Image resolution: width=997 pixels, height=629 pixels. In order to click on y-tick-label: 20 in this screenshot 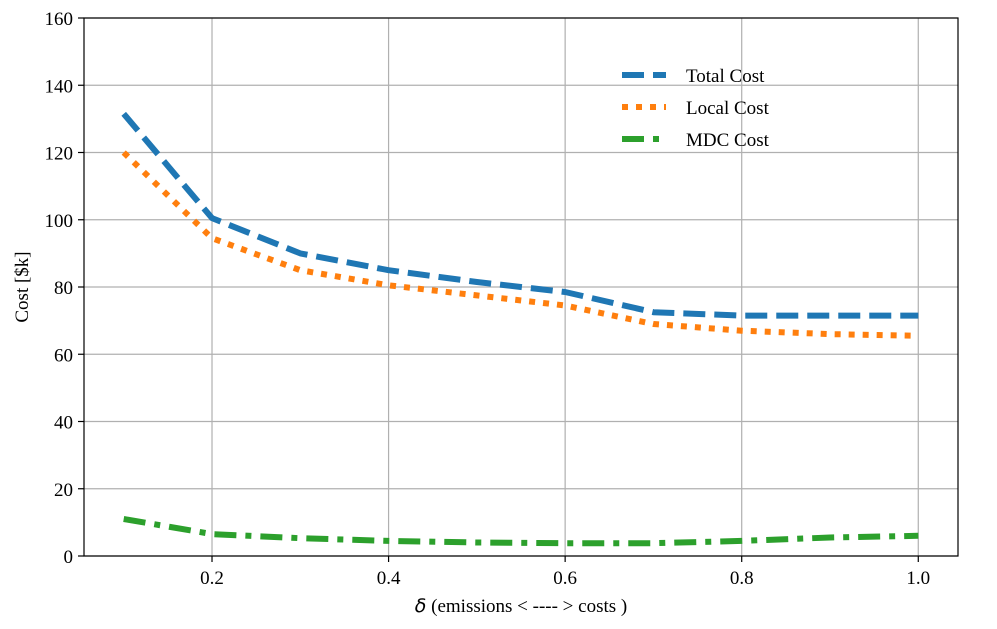, I will do `click(63, 490)`.